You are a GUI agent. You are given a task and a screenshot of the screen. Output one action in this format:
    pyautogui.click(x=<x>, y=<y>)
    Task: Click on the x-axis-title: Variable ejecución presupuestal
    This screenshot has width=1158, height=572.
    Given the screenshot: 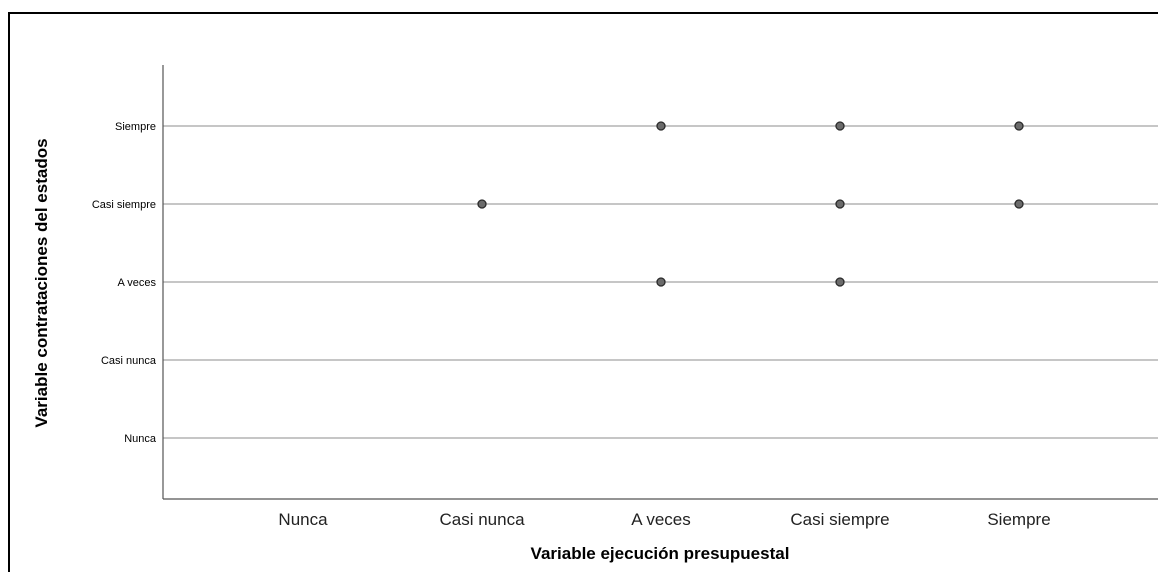 What is the action you would take?
    pyautogui.click(x=660, y=553)
    